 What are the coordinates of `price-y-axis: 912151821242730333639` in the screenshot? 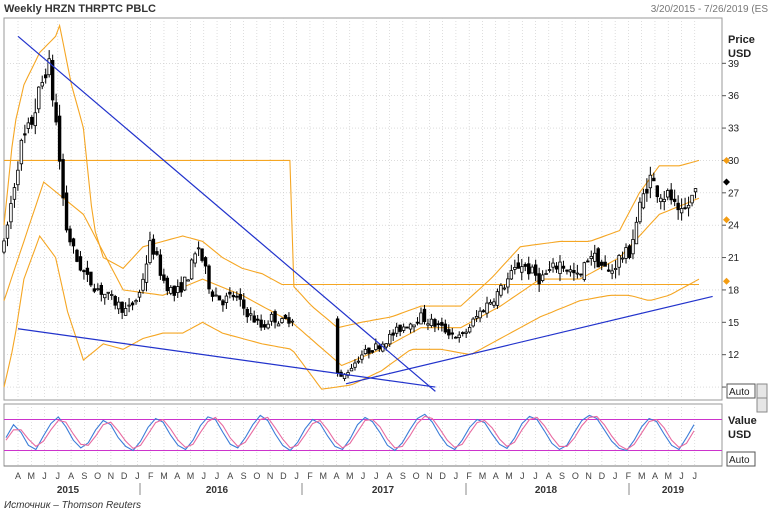 It's located at (731, 226).